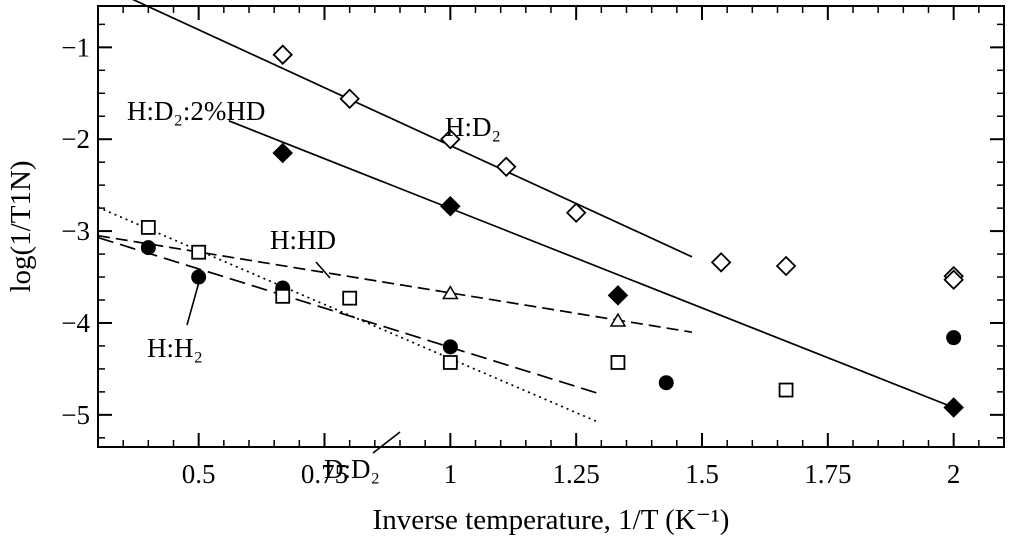 This screenshot has width=1011, height=540. What do you see at coordinates (352, 469) in the screenshot?
I see `series-label: D:D₂` at bounding box center [352, 469].